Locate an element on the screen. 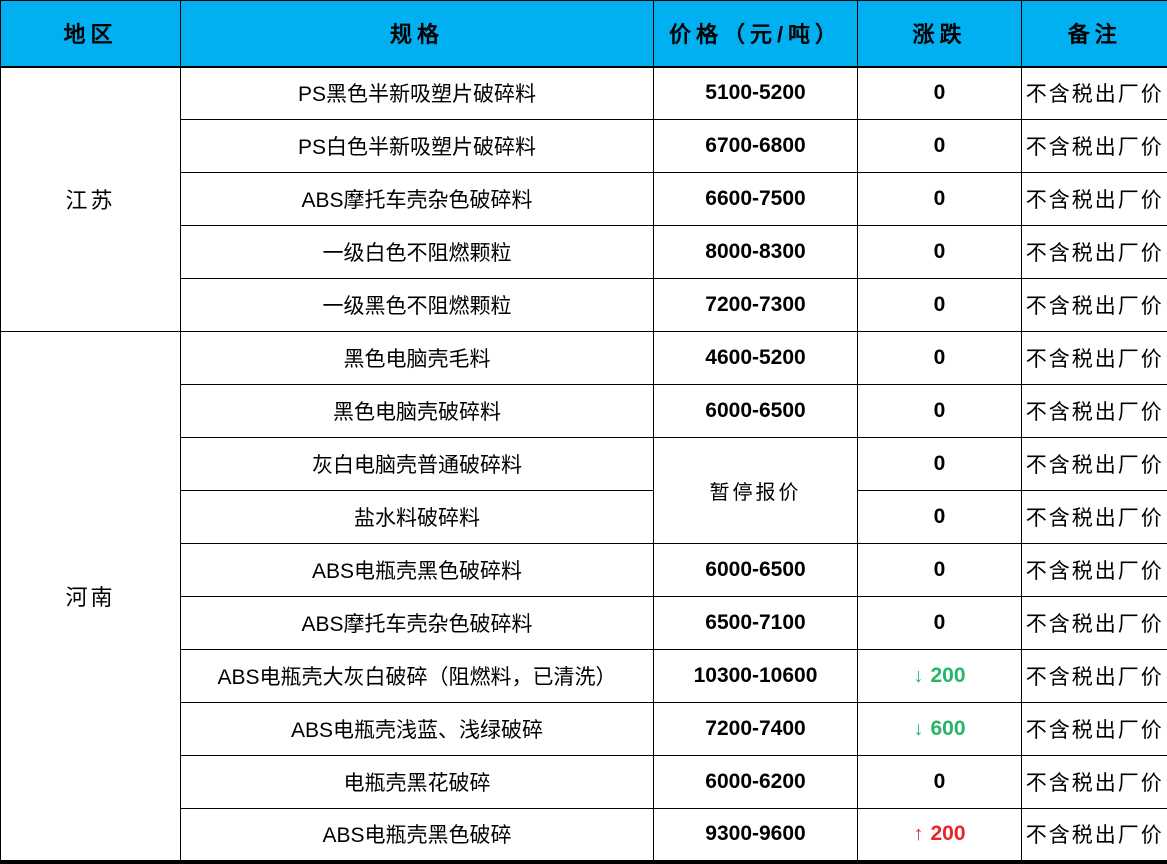  spec-cell: 黑色电脑壳破碎料 is located at coordinates (417, 411).